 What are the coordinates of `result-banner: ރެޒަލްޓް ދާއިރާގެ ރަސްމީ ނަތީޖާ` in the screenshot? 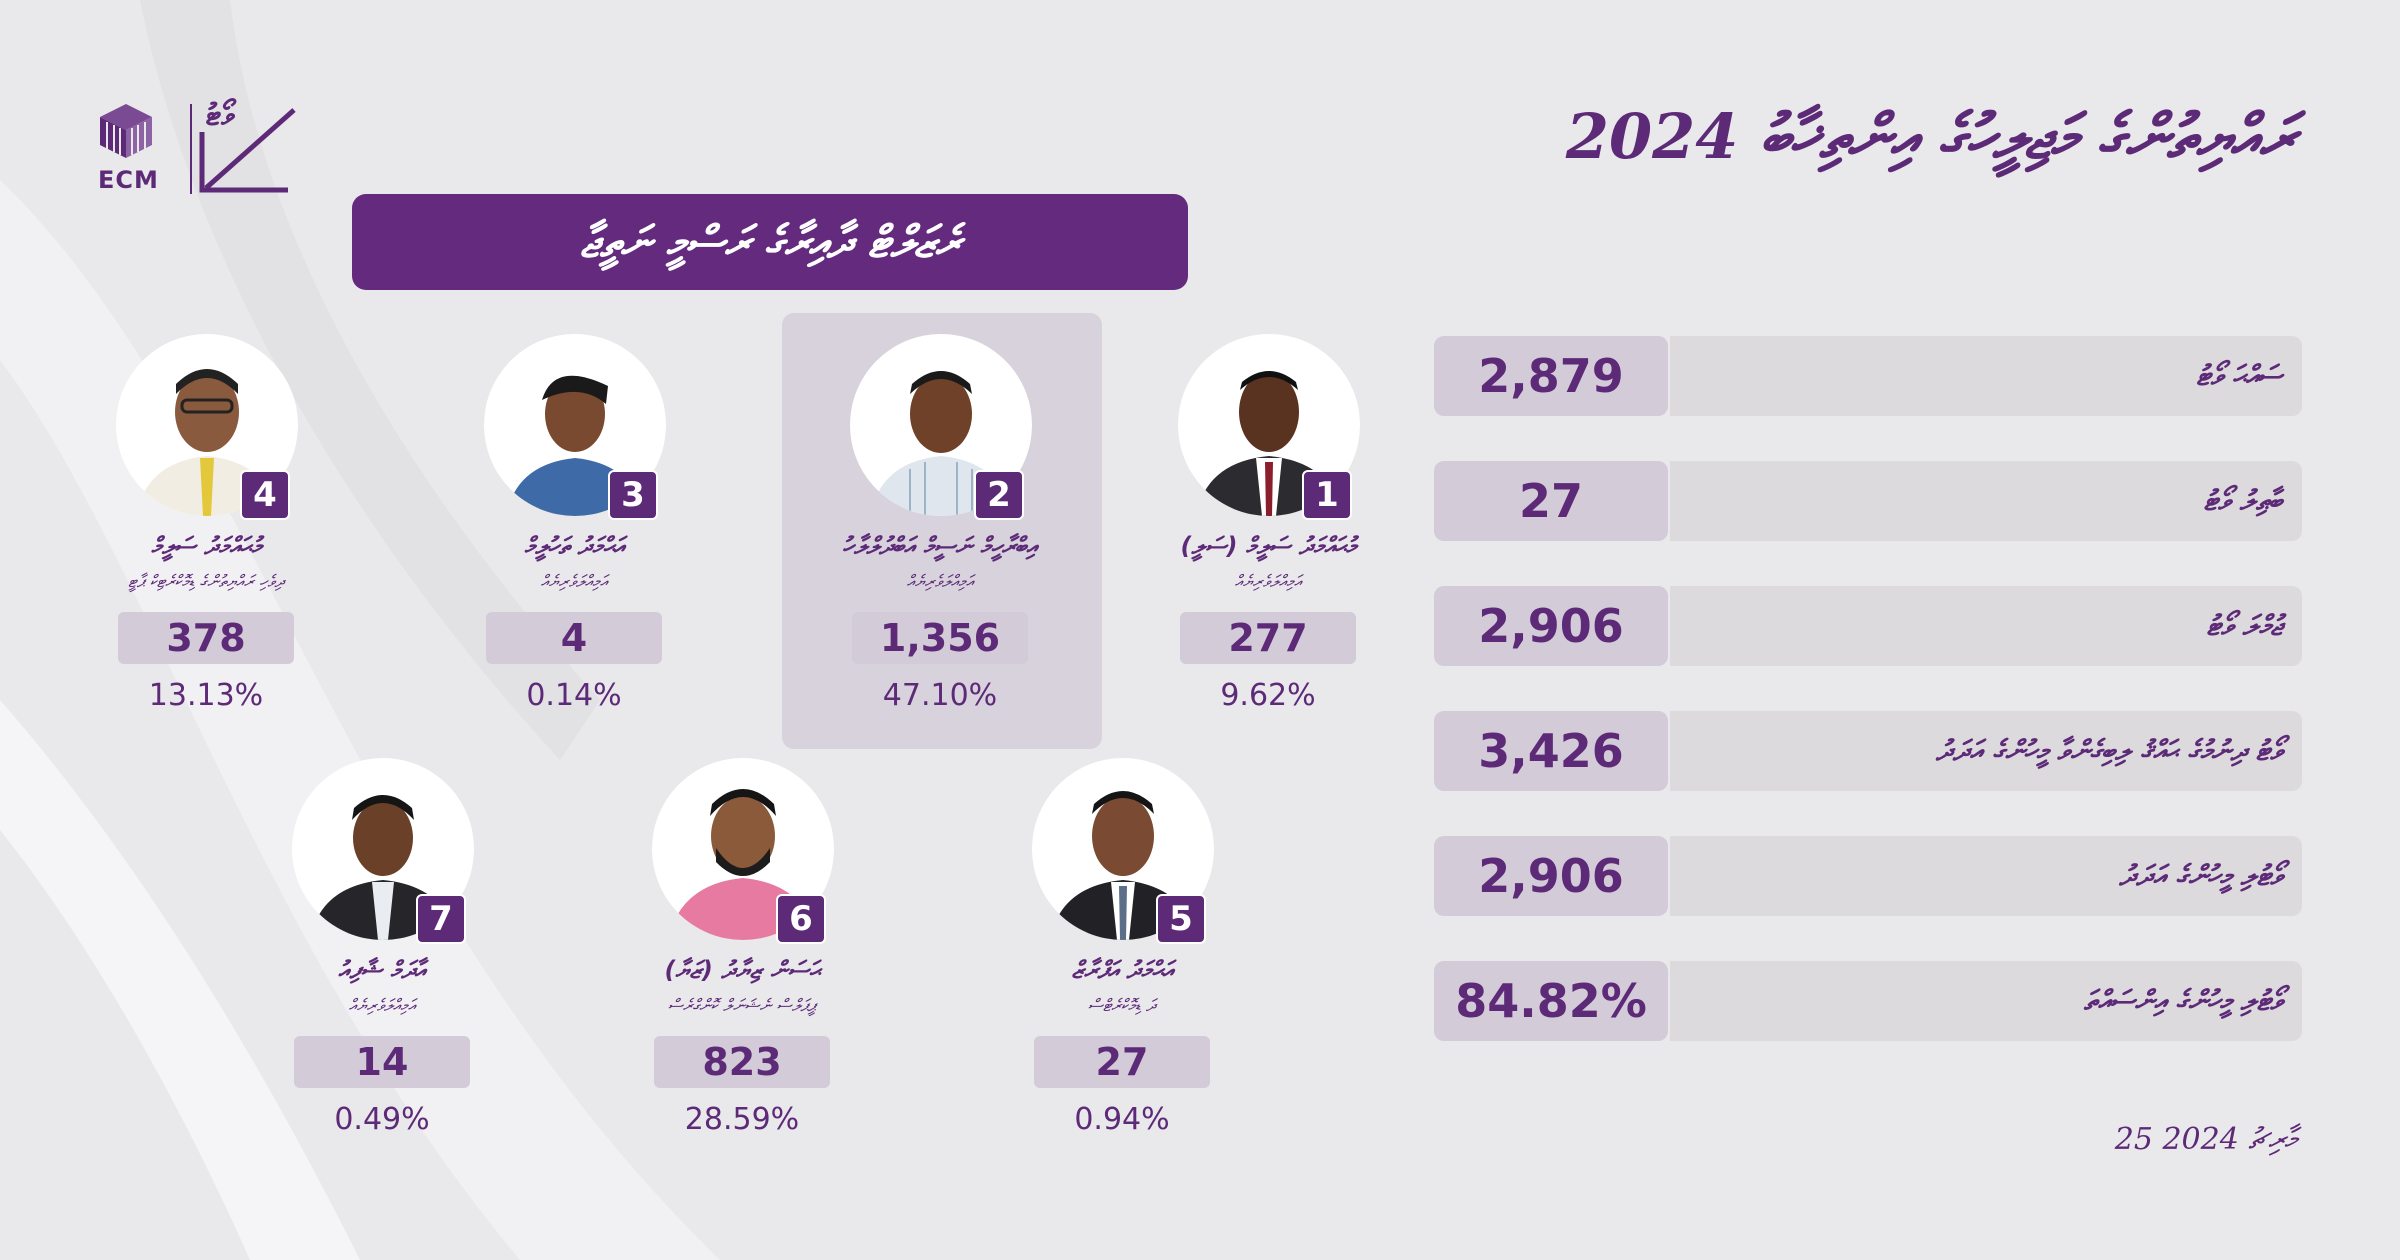 It's located at (770, 242).